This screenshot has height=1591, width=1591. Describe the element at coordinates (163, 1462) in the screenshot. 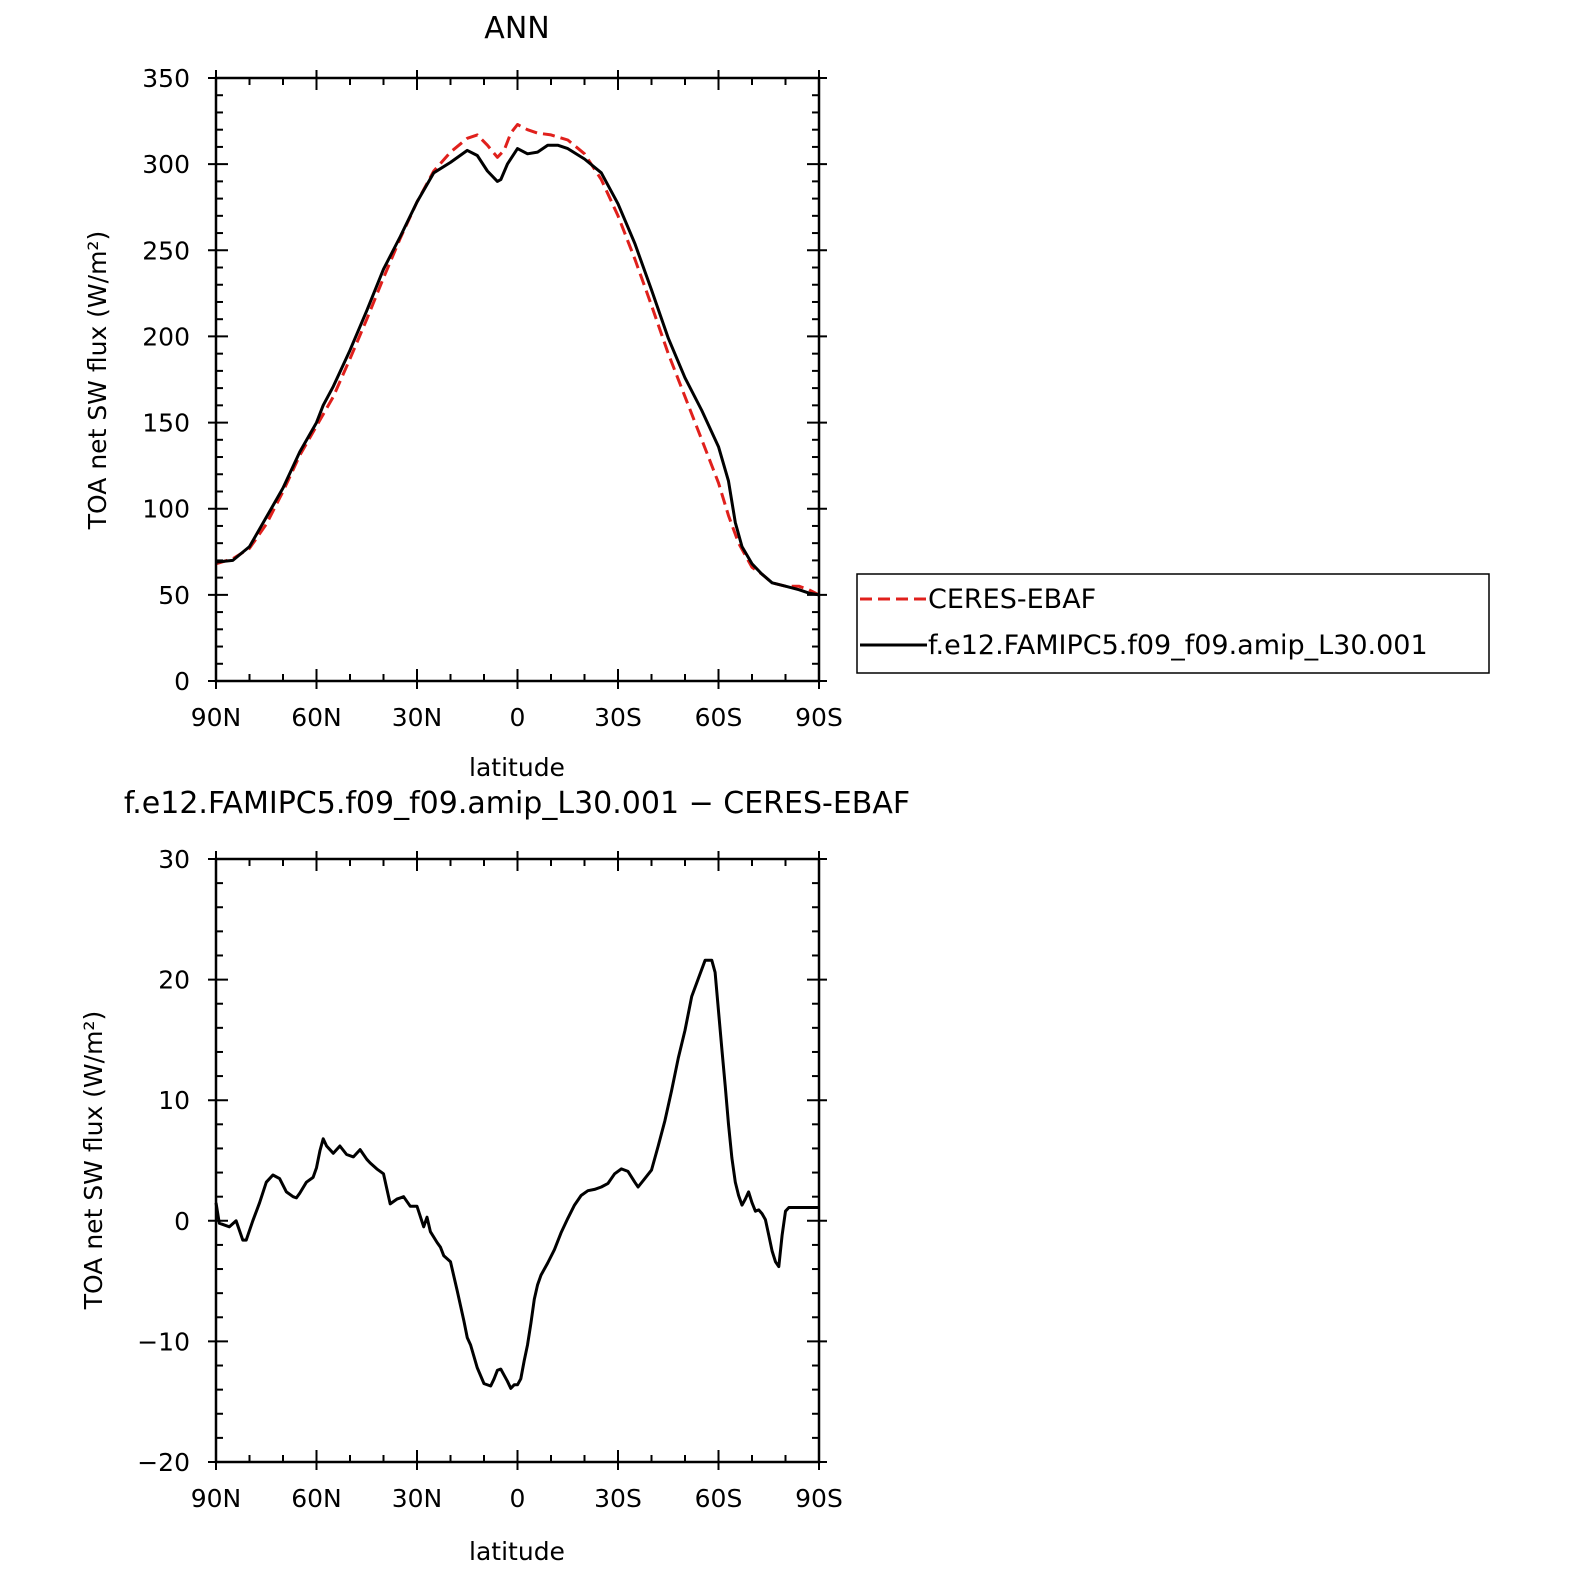

I see `y-tick-label: −20` at that location.